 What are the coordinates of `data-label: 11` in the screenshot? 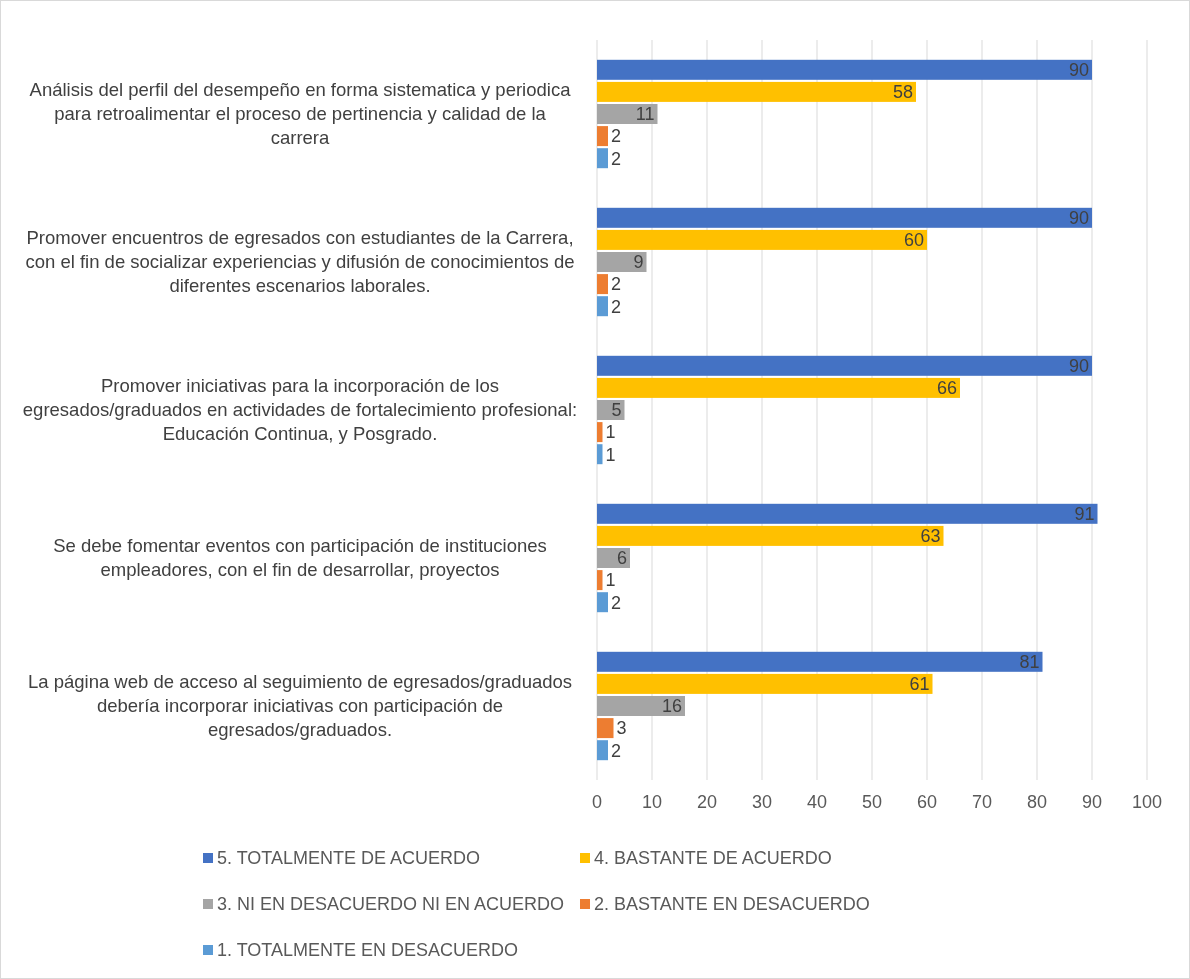 It's located at (645, 114).